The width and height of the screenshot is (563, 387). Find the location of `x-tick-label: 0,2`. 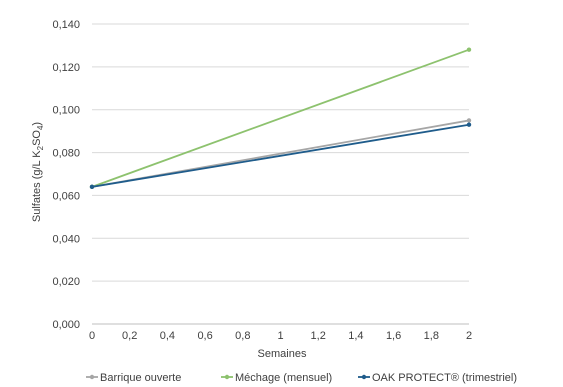

x-tick-label: 0,2 is located at coordinates (129, 336).